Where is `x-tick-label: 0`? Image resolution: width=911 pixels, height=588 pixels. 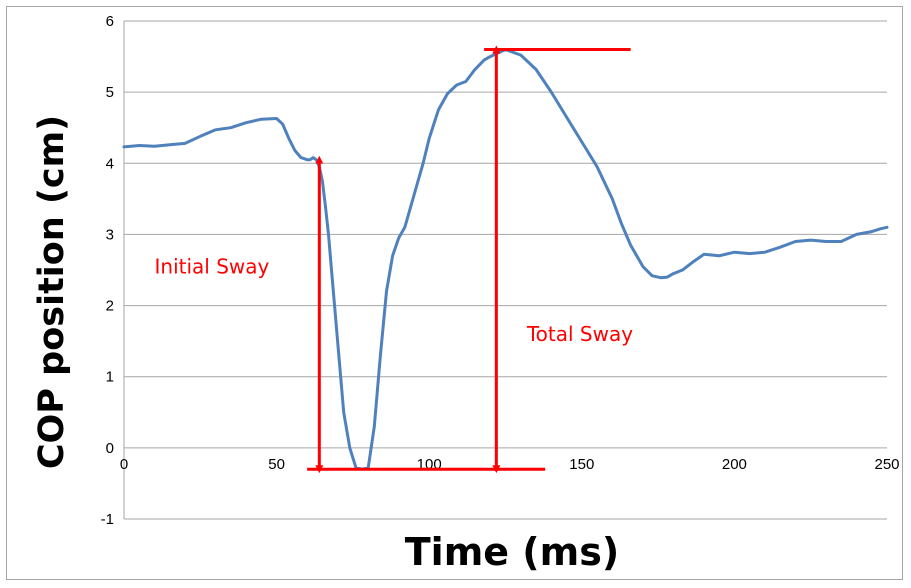 x-tick-label: 0 is located at coordinates (124, 464).